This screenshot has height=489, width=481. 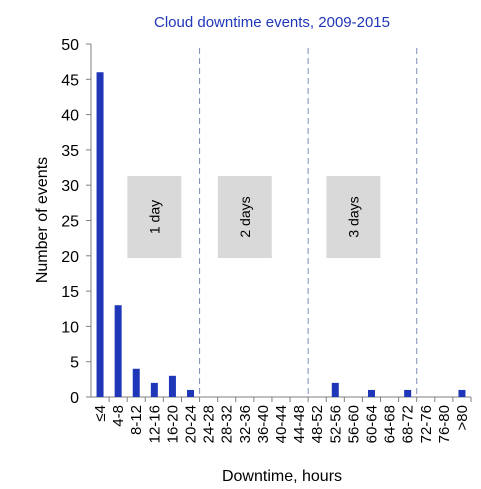 What do you see at coordinates (299, 424) in the screenshot?
I see `x-tick-label: 44-48` at bounding box center [299, 424].